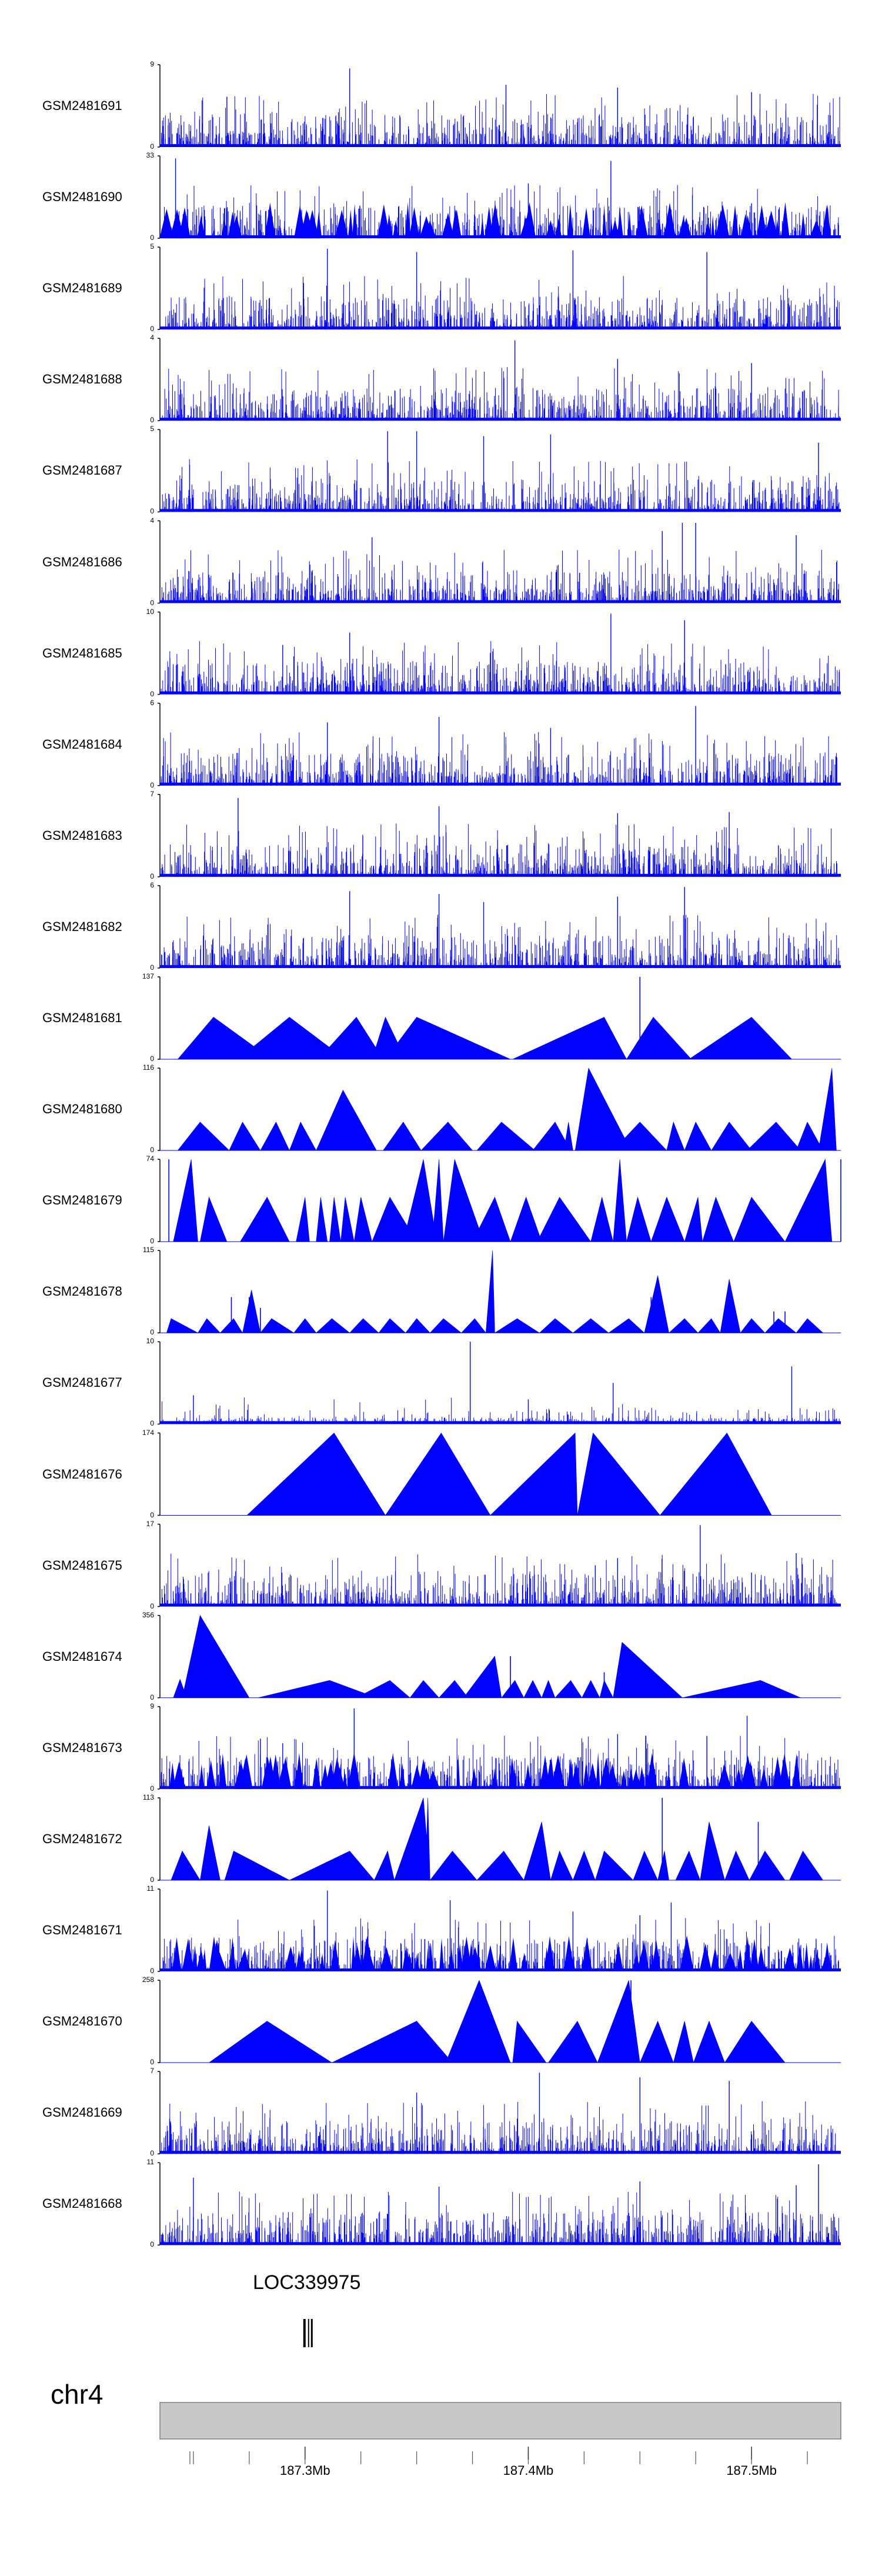 This screenshot has width=882, height=2576. I want to click on track-label: GSM2481680, so click(82, 1109).